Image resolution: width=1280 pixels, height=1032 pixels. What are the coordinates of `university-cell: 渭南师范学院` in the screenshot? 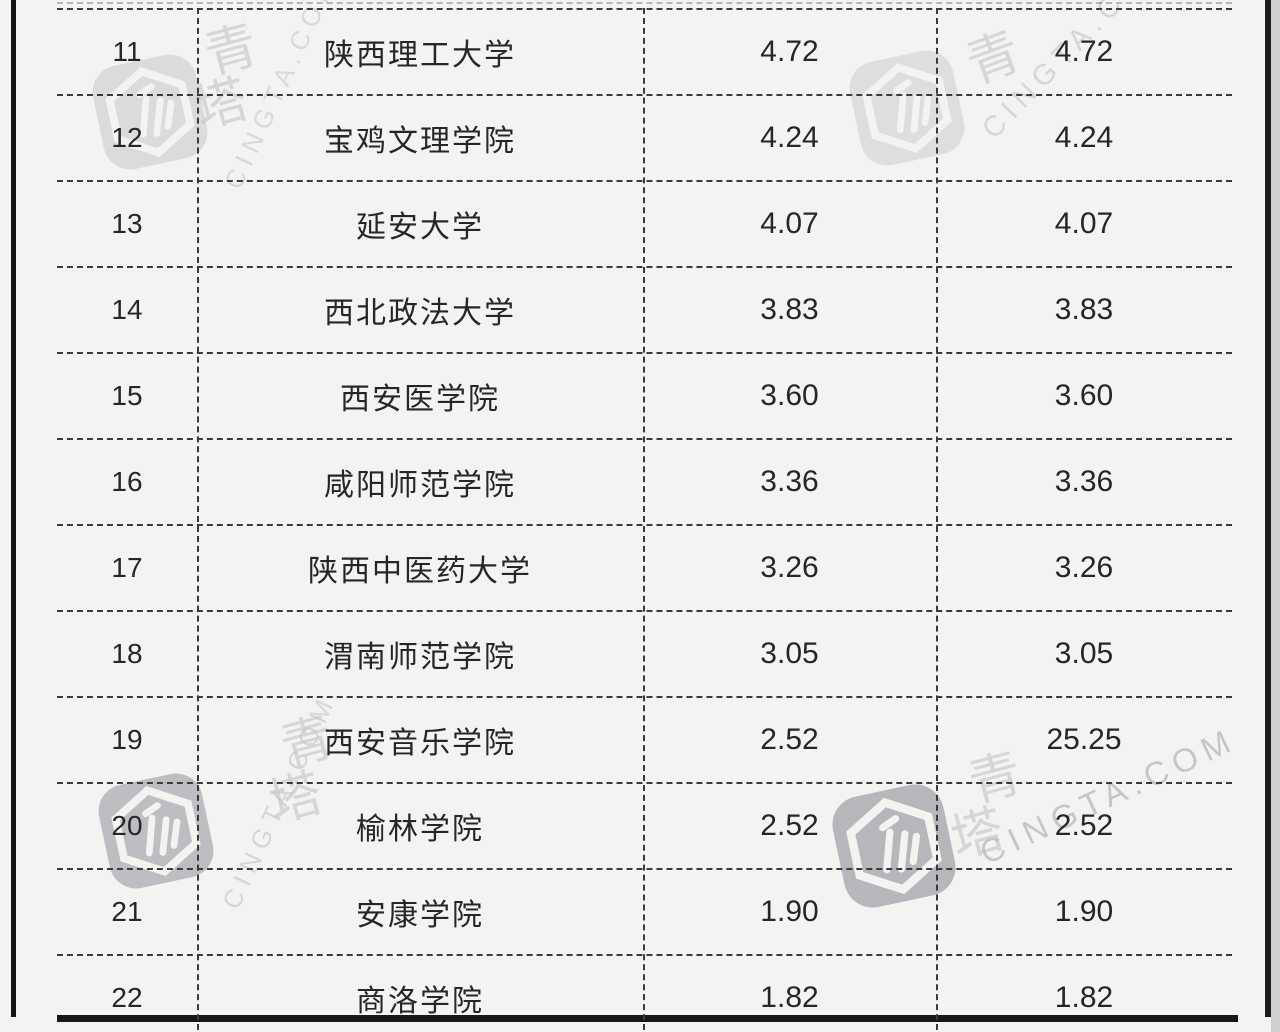 It's located at (420, 657).